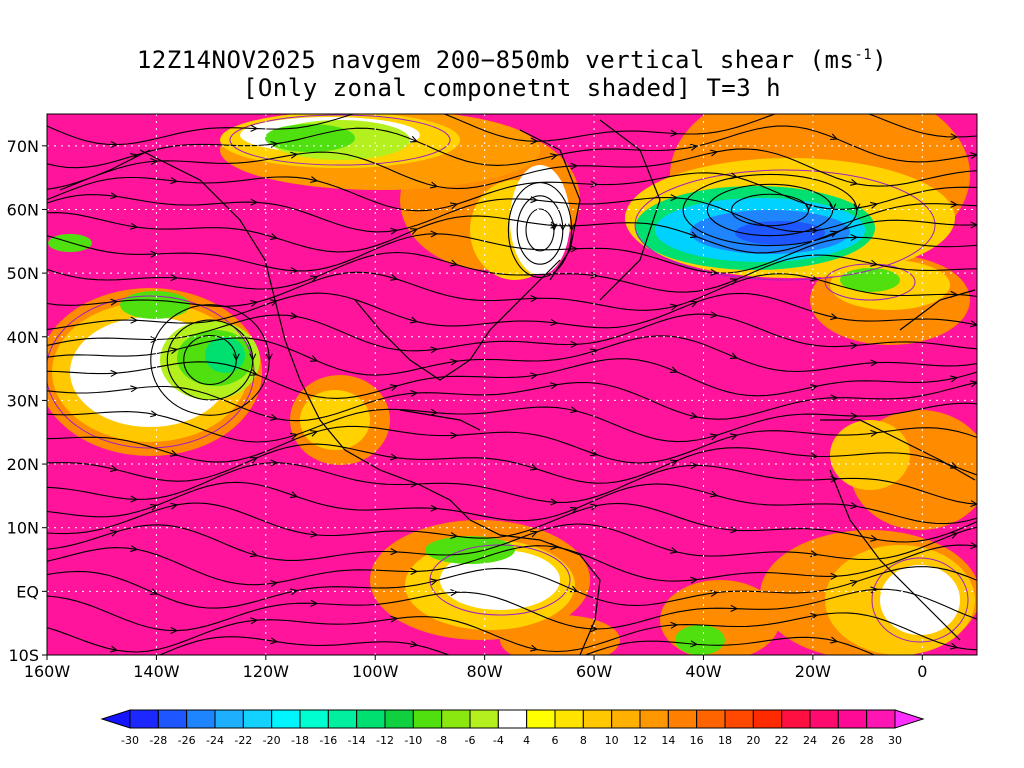 The width and height of the screenshot is (1024, 768). Describe the element at coordinates (703, 671) in the screenshot. I see `lon-label: 40W` at that location.